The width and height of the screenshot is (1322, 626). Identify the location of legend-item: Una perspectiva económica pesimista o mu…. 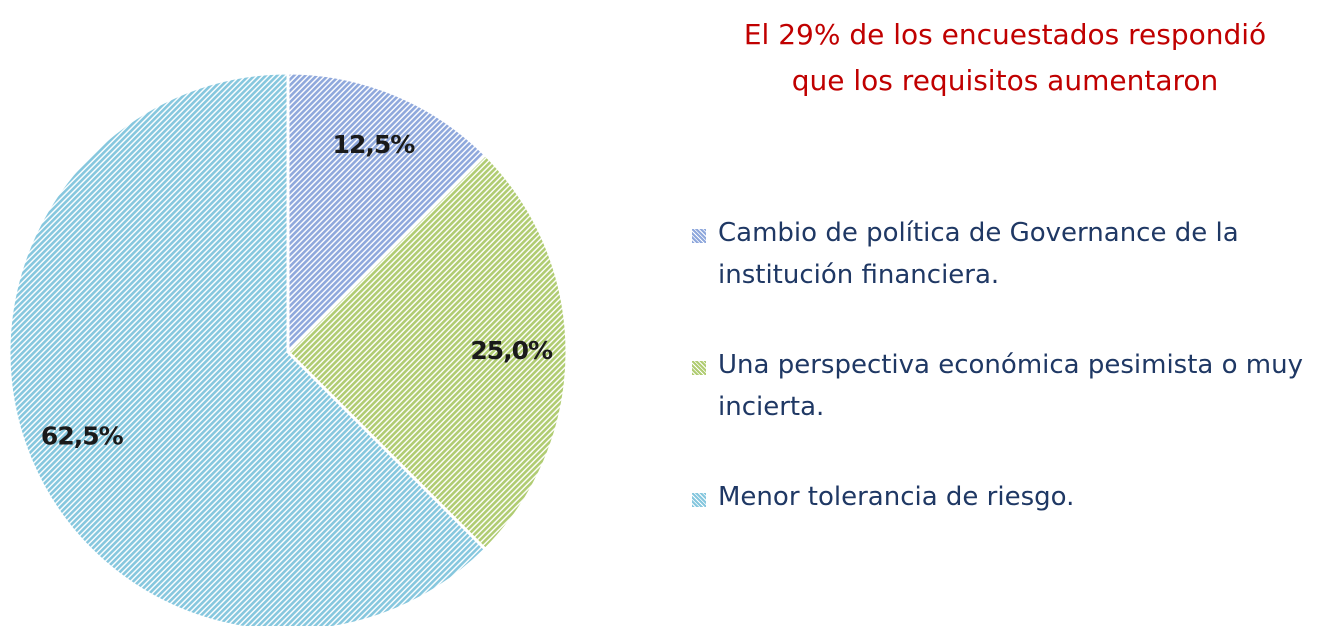
(1003, 386).